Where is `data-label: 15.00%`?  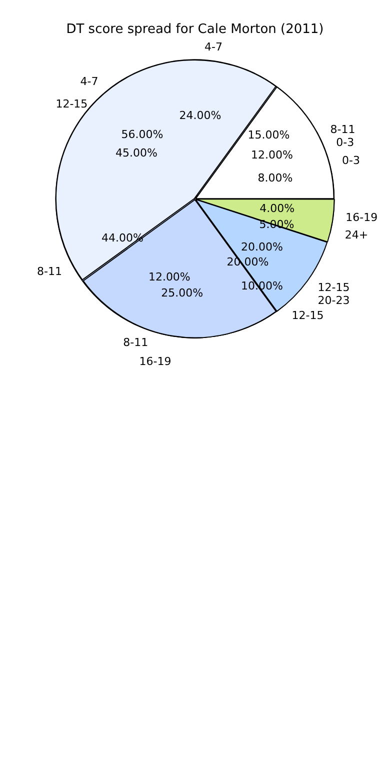
data-label: 15.00% is located at coordinates (269, 135).